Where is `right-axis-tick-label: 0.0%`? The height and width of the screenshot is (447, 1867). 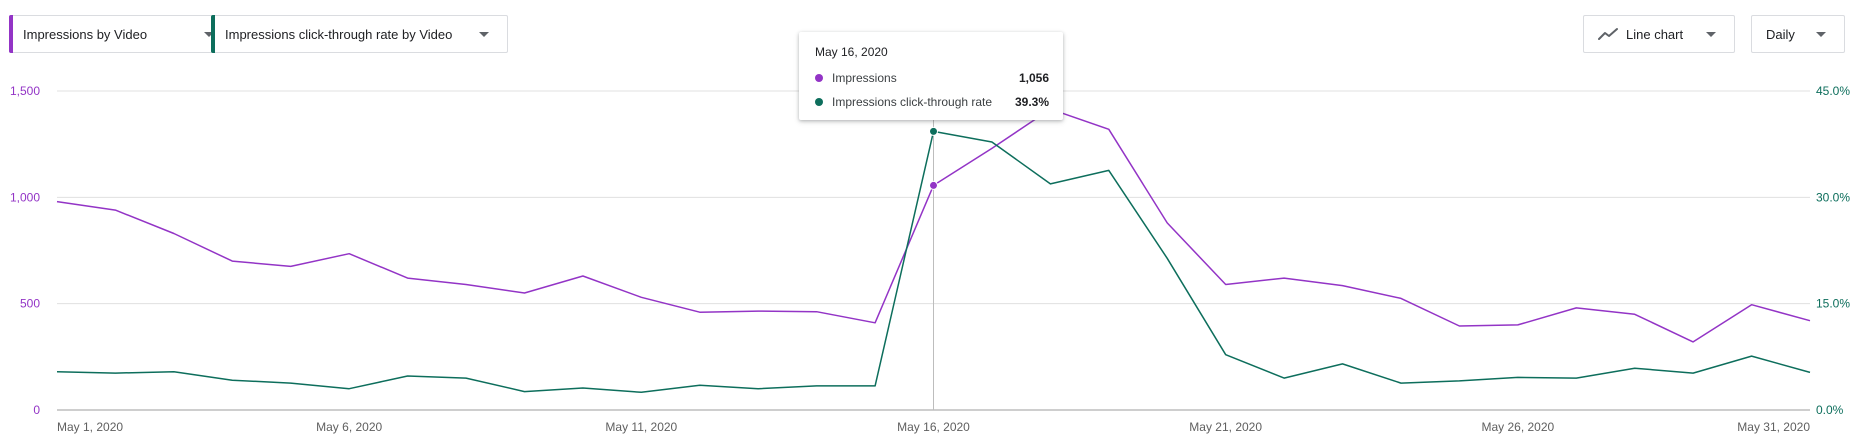 right-axis-tick-label: 0.0% is located at coordinates (1830, 410).